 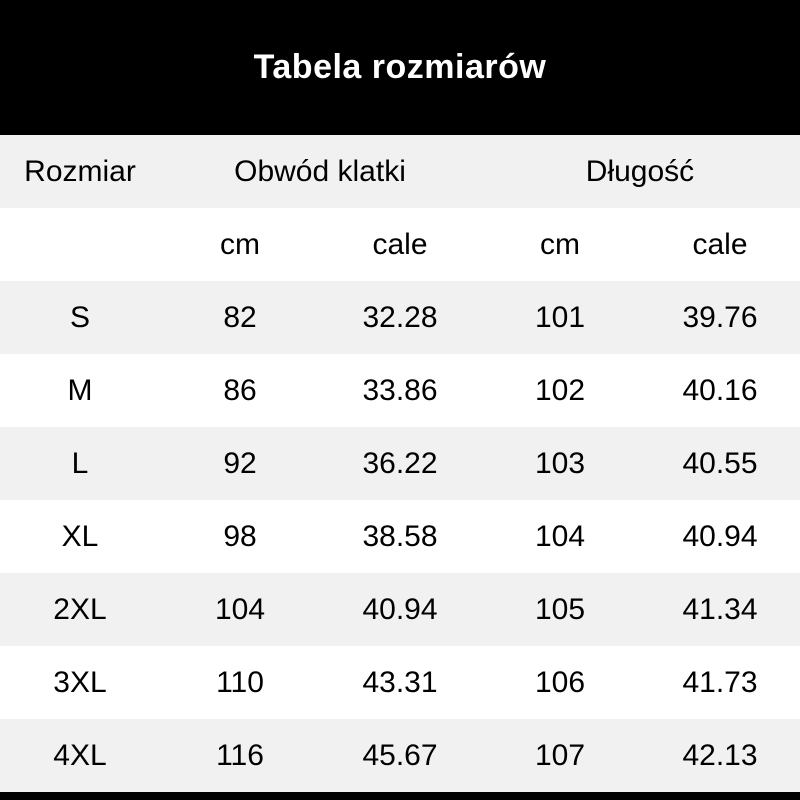 I want to click on table-row-3xl: 3XL 110 43.31 106 41.73, so click(x=400, y=682).